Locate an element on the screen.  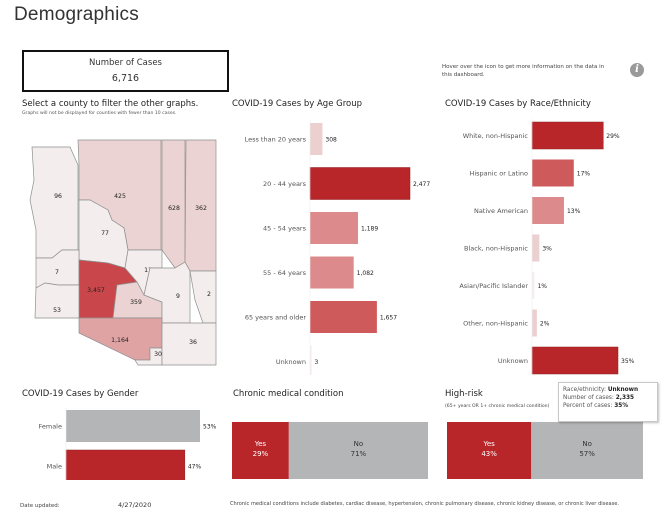
date-updated-value: 4/27/2020 is located at coordinates (135, 505).